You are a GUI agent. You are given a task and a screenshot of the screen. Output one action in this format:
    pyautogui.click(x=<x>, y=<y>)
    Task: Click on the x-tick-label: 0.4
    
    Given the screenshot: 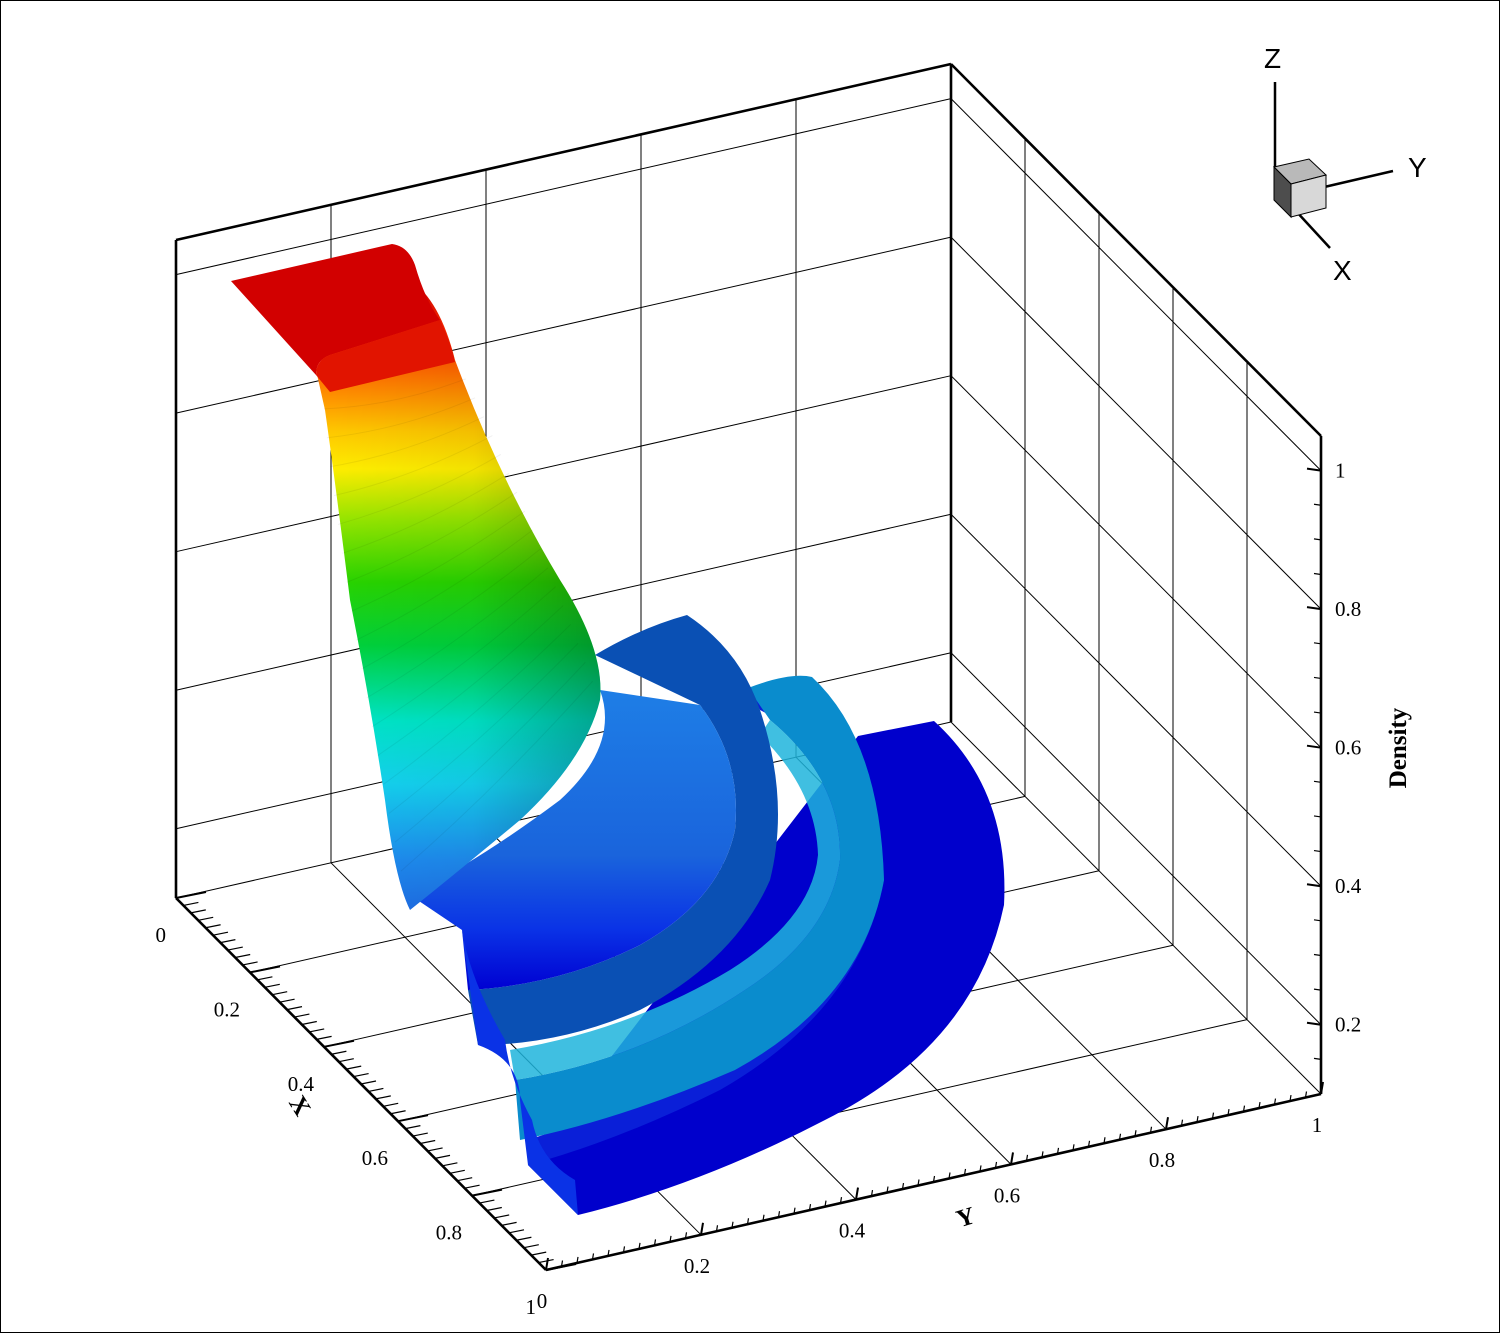 What is the action you would take?
    pyautogui.click(x=301, y=1084)
    